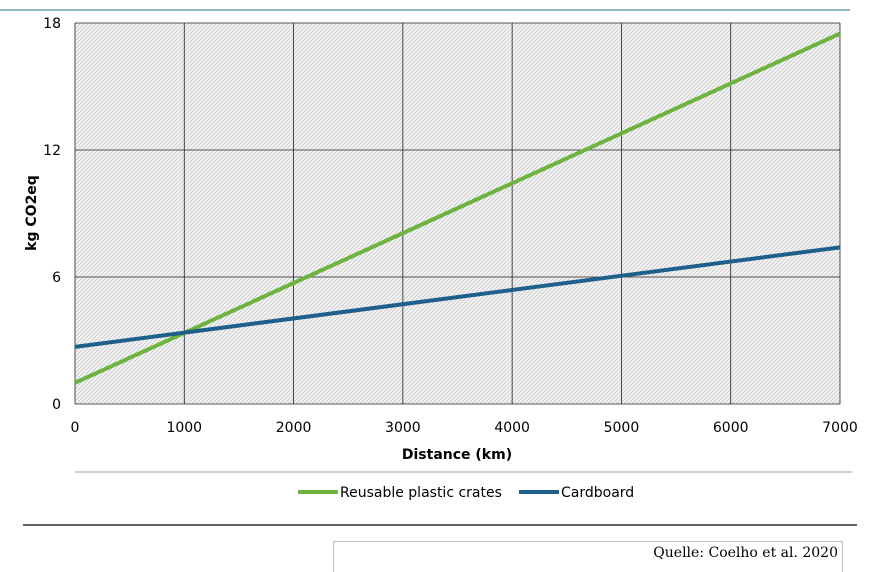  Describe the element at coordinates (457, 455) in the screenshot. I see `x-axis-title: Distance (km)` at that location.